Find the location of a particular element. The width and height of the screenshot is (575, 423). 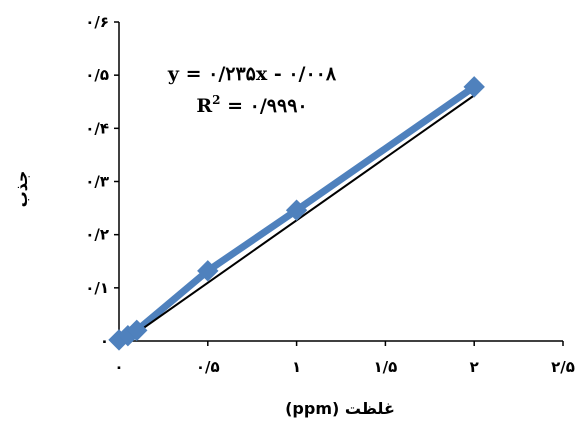

y-axis-ticks: ۰ ۰/۱ ۰/۲ ۰/۳ ۰/۴ ۰/۵ ۰/۶ is located at coordinates (102, 181).